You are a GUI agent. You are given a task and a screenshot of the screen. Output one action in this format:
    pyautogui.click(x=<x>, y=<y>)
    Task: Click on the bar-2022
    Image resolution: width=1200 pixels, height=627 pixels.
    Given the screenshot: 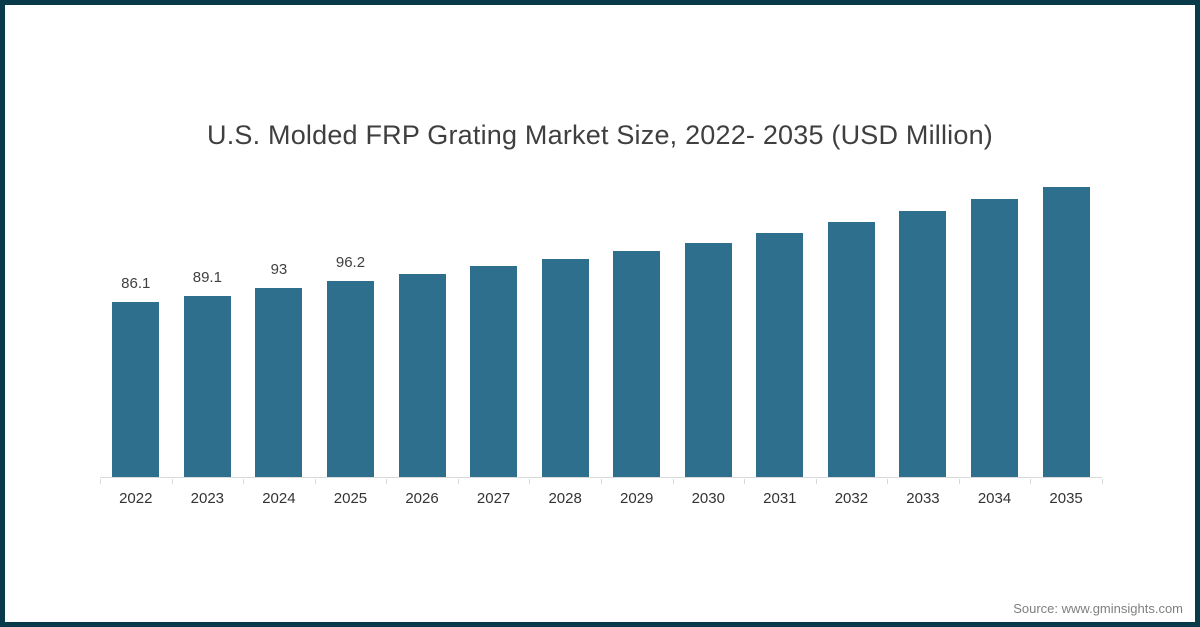 What is the action you would take?
    pyautogui.click(x=136, y=389)
    